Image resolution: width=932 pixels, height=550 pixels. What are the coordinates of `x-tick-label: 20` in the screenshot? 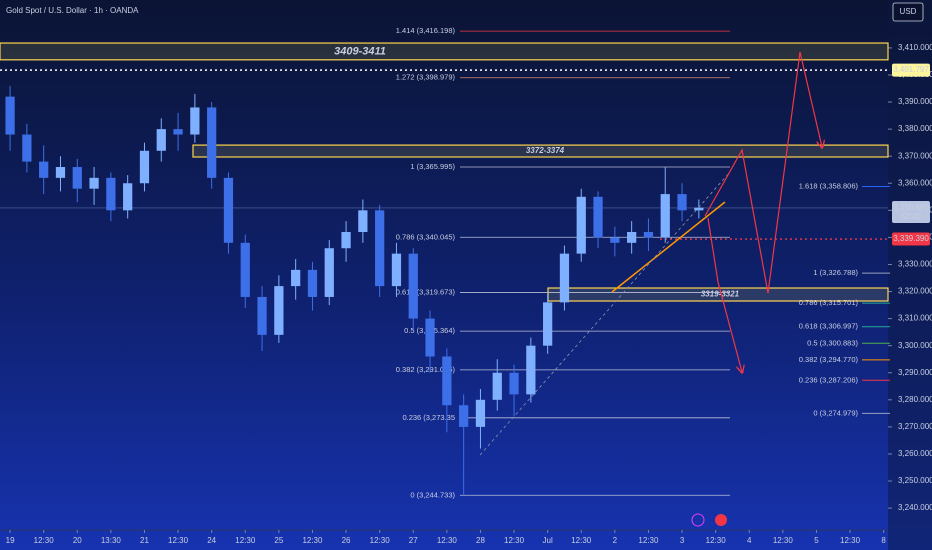 It's located at (77, 540).